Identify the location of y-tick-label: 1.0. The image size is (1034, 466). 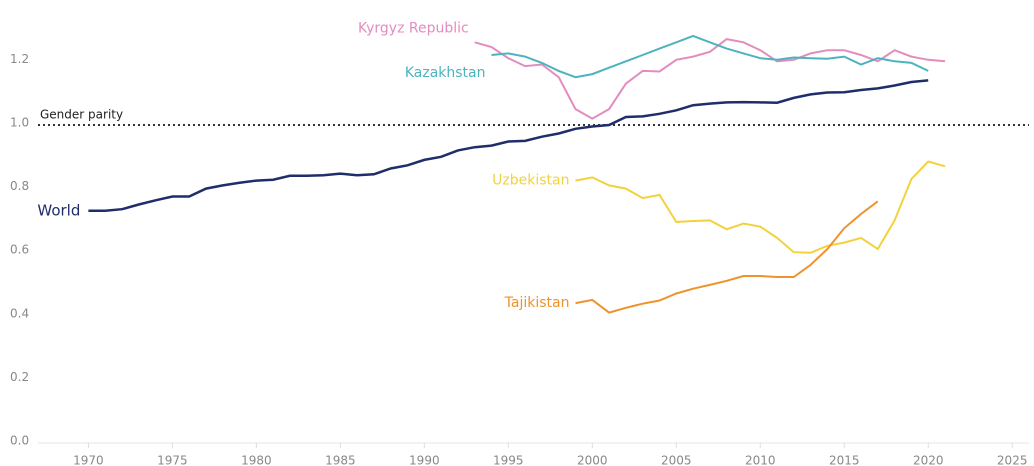
(19, 122).